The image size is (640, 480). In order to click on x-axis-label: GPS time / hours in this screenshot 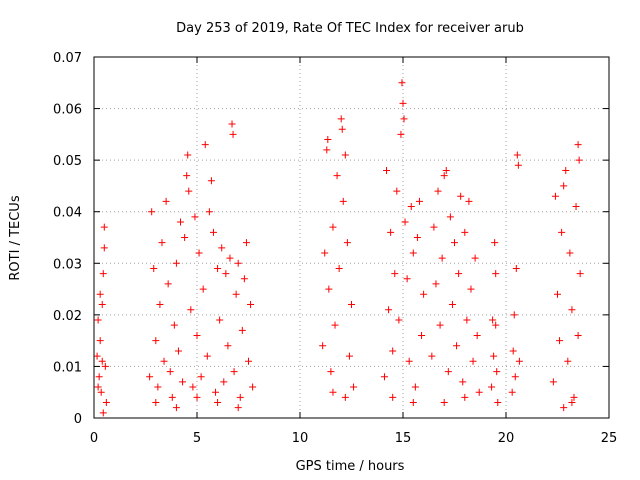, I will do `click(350, 466)`.